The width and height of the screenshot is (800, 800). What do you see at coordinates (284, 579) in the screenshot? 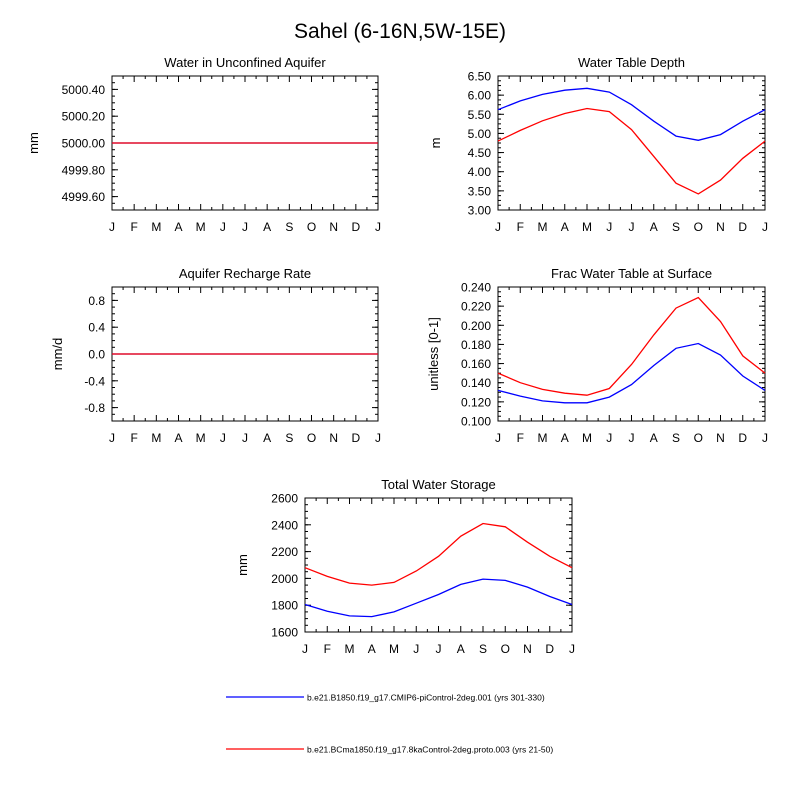
I see `y-tick-label: 2000` at bounding box center [284, 579].